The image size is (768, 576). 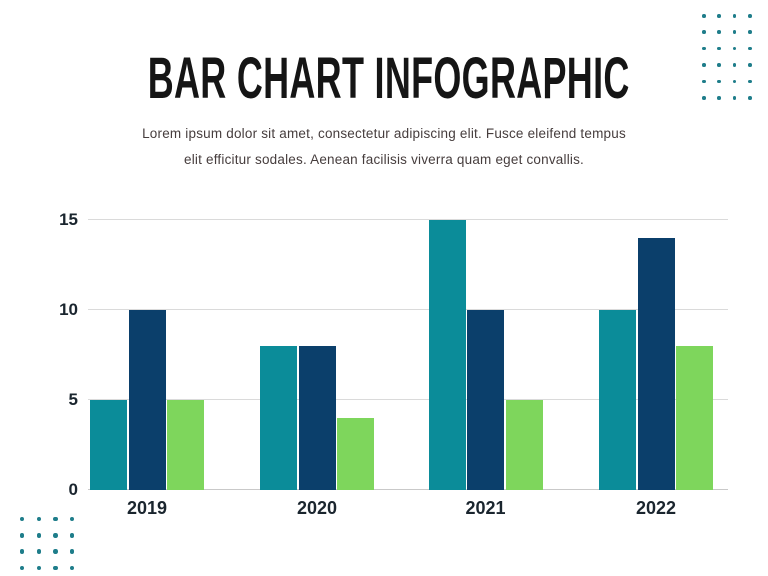 What do you see at coordinates (68, 309) in the screenshot?
I see `y-tick-label-10: 10` at bounding box center [68, 309].